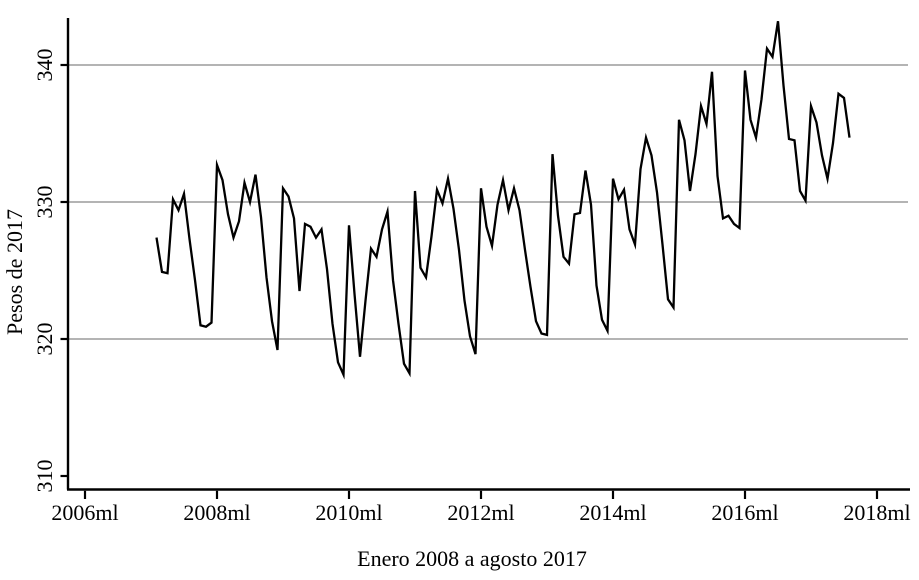 The height and width of the screenshot is (580, 919). Describe the element at coordinates (44, 65) in the screenshot. I see `y-tick-label-340: 340` at that location.